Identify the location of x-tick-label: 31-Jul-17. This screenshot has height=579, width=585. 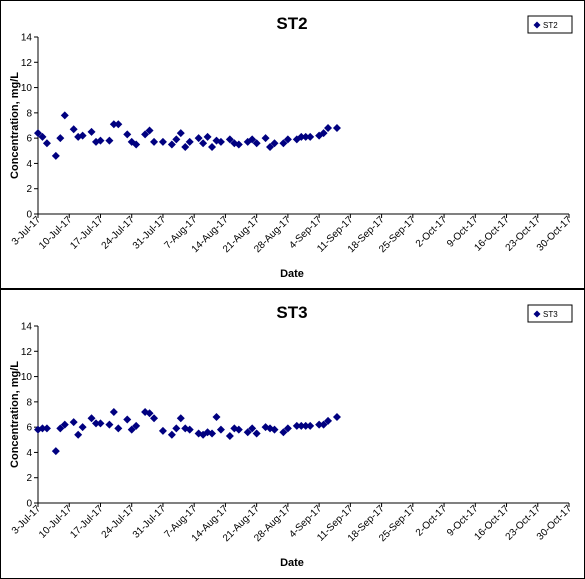
(150, 233).